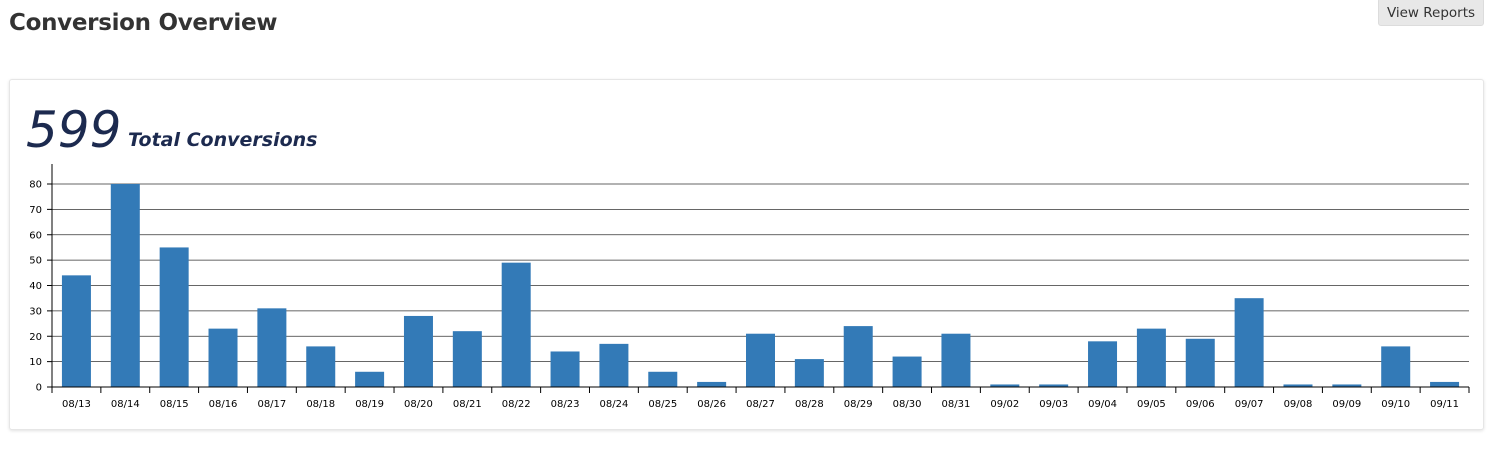  What do you see at coordinates (35, 261) in the screenshot?
I see `y-tick-label: 50` at bounding box center [35, 261].